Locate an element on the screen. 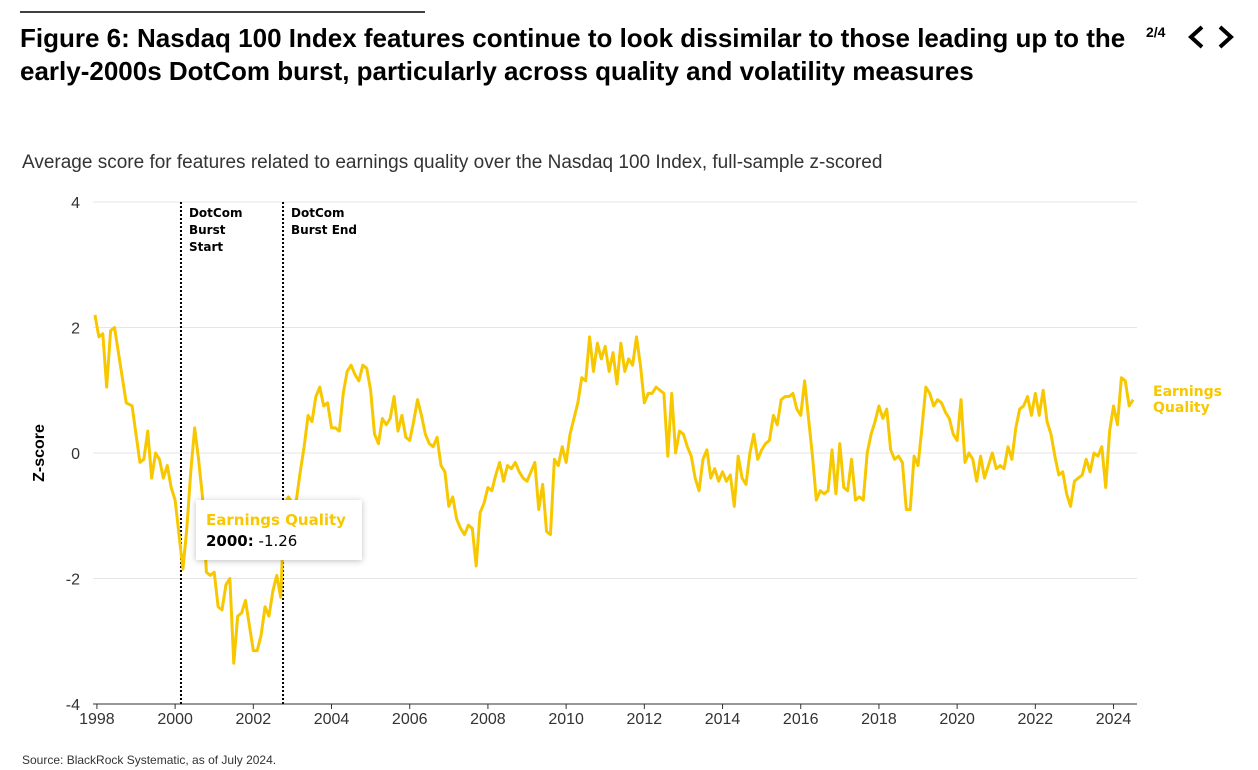  y-tick-label: 0 is located at coordinates (75, 454).